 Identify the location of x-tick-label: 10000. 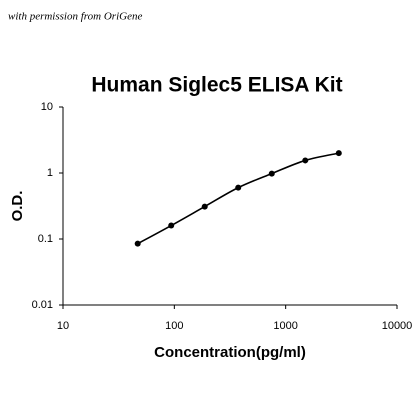
(397, 326).